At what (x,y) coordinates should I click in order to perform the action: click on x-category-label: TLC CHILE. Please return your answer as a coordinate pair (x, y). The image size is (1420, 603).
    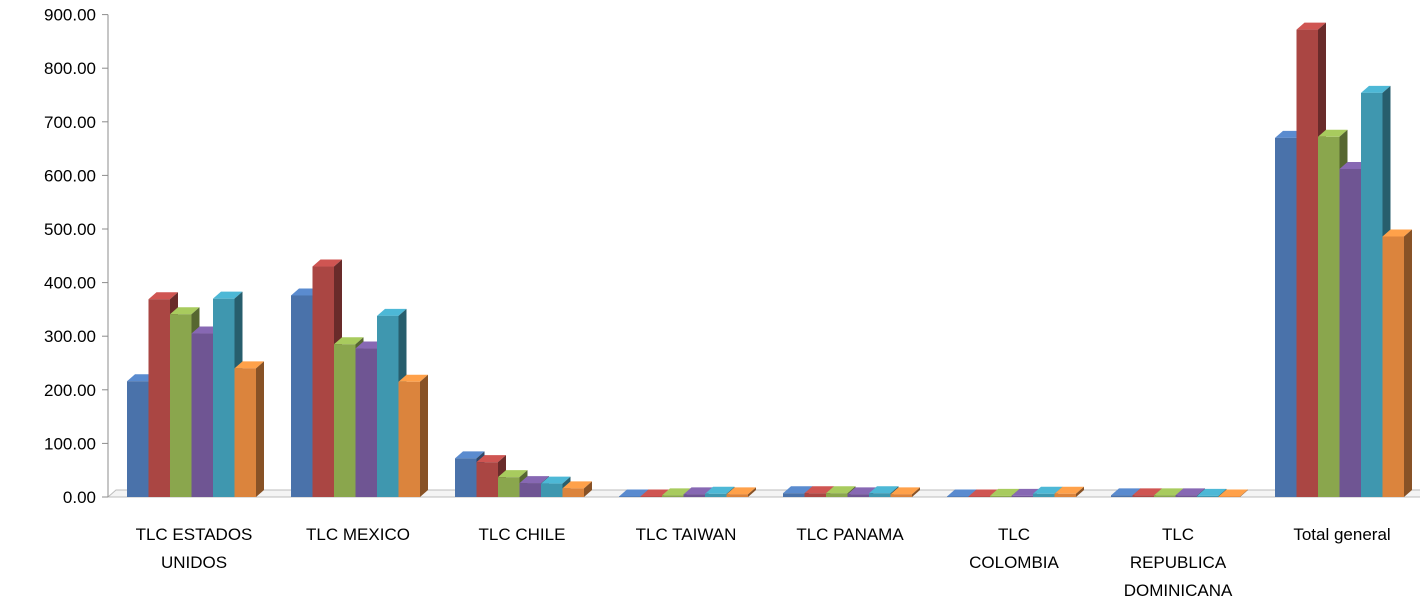
    Looking at the image, I should click on (522, 534).